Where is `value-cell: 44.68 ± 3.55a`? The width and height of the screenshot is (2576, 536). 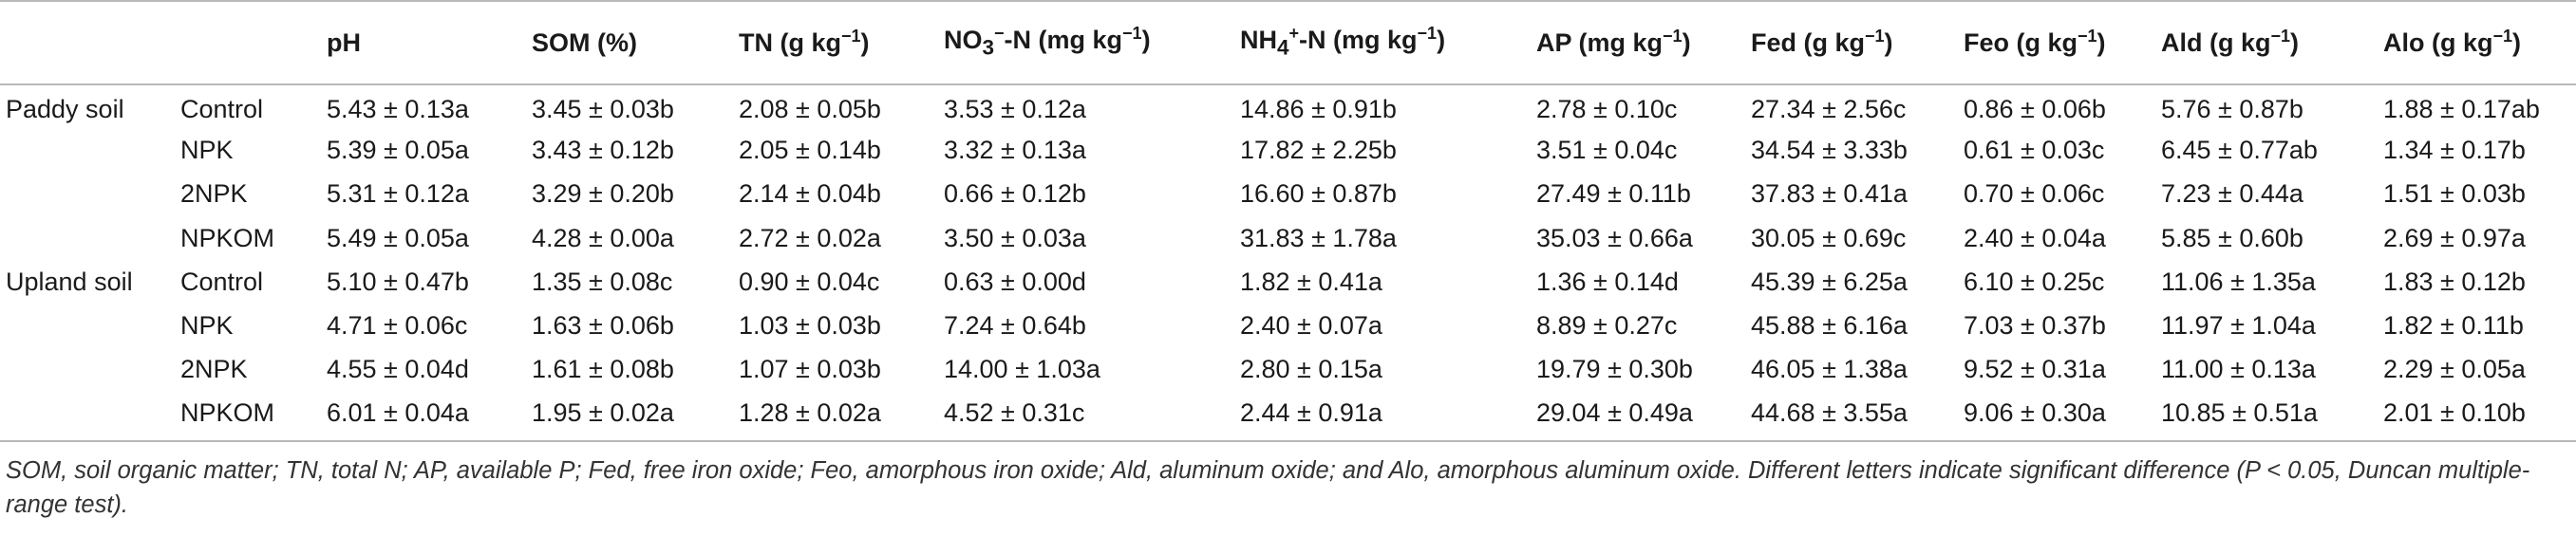 value-cell: 44.68 ± 3.55a is located at coordinates (1857, 417).